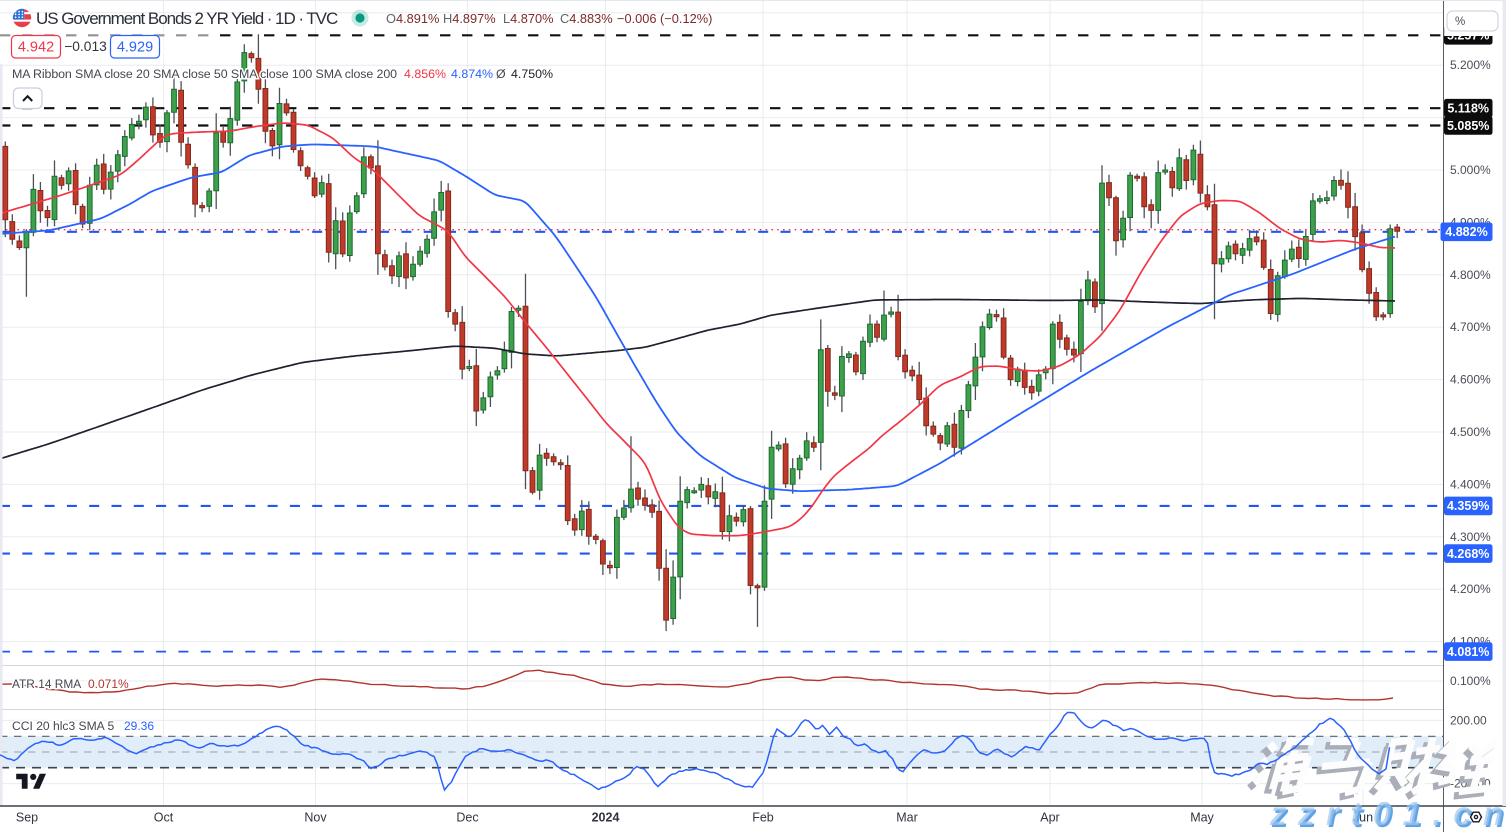 This screenshot has width=1506, height=832. Describe the element at coordinates (36, 48) in the screenshot. I see `svg-text: 4.942` at that location.